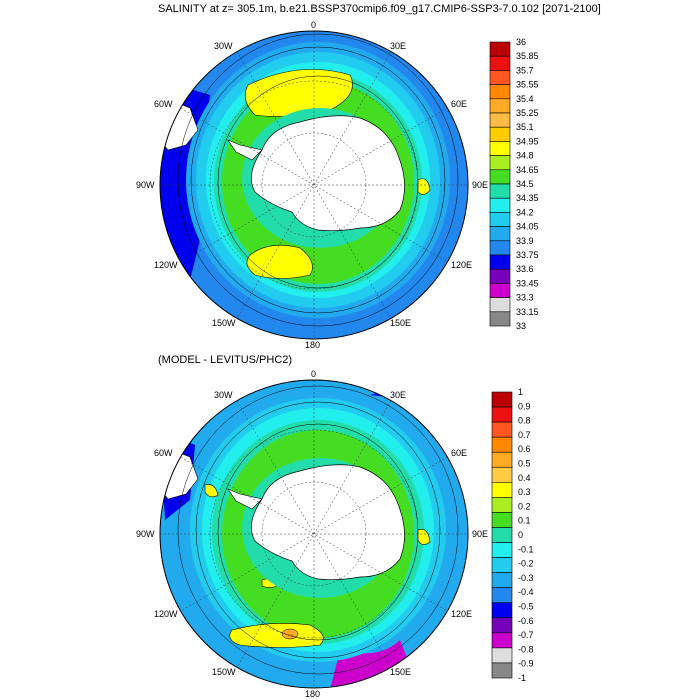 Image resolution: width=700 pixels, height=700 pixels. Describe the element at coordinates (424, 186) in the screenshot. I see `top-east-max` at that location.